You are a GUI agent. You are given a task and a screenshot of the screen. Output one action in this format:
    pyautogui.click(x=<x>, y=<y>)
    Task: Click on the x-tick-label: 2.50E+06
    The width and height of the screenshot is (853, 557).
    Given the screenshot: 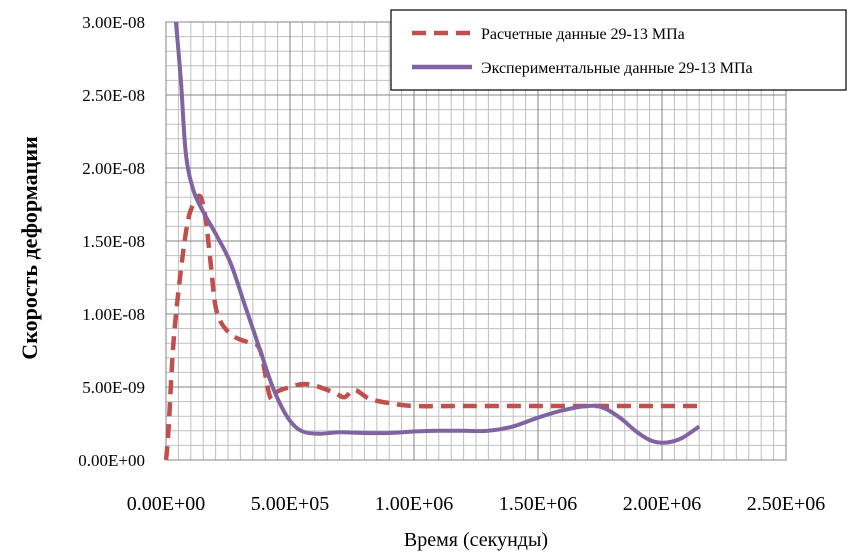 What is the action you would take?
    pyautogui.click(x=786, y=504)
    